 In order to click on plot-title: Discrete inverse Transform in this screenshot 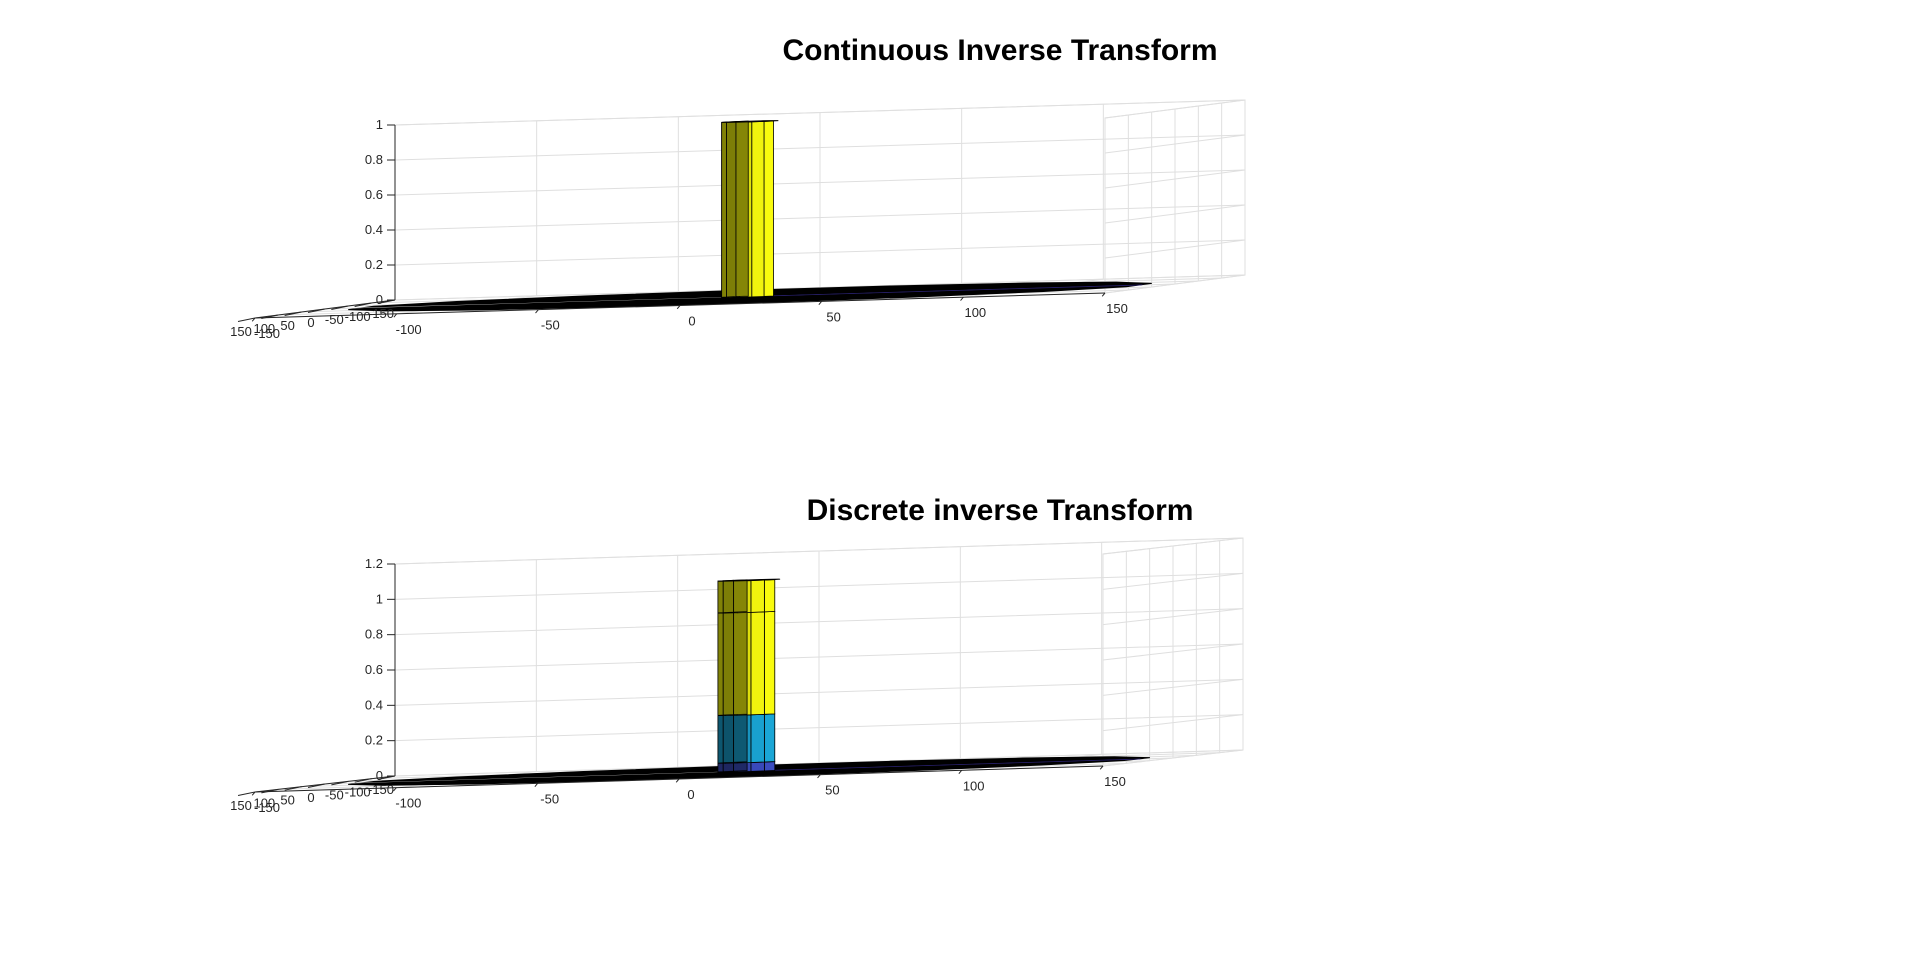, I will do `click(1000, 510)`.